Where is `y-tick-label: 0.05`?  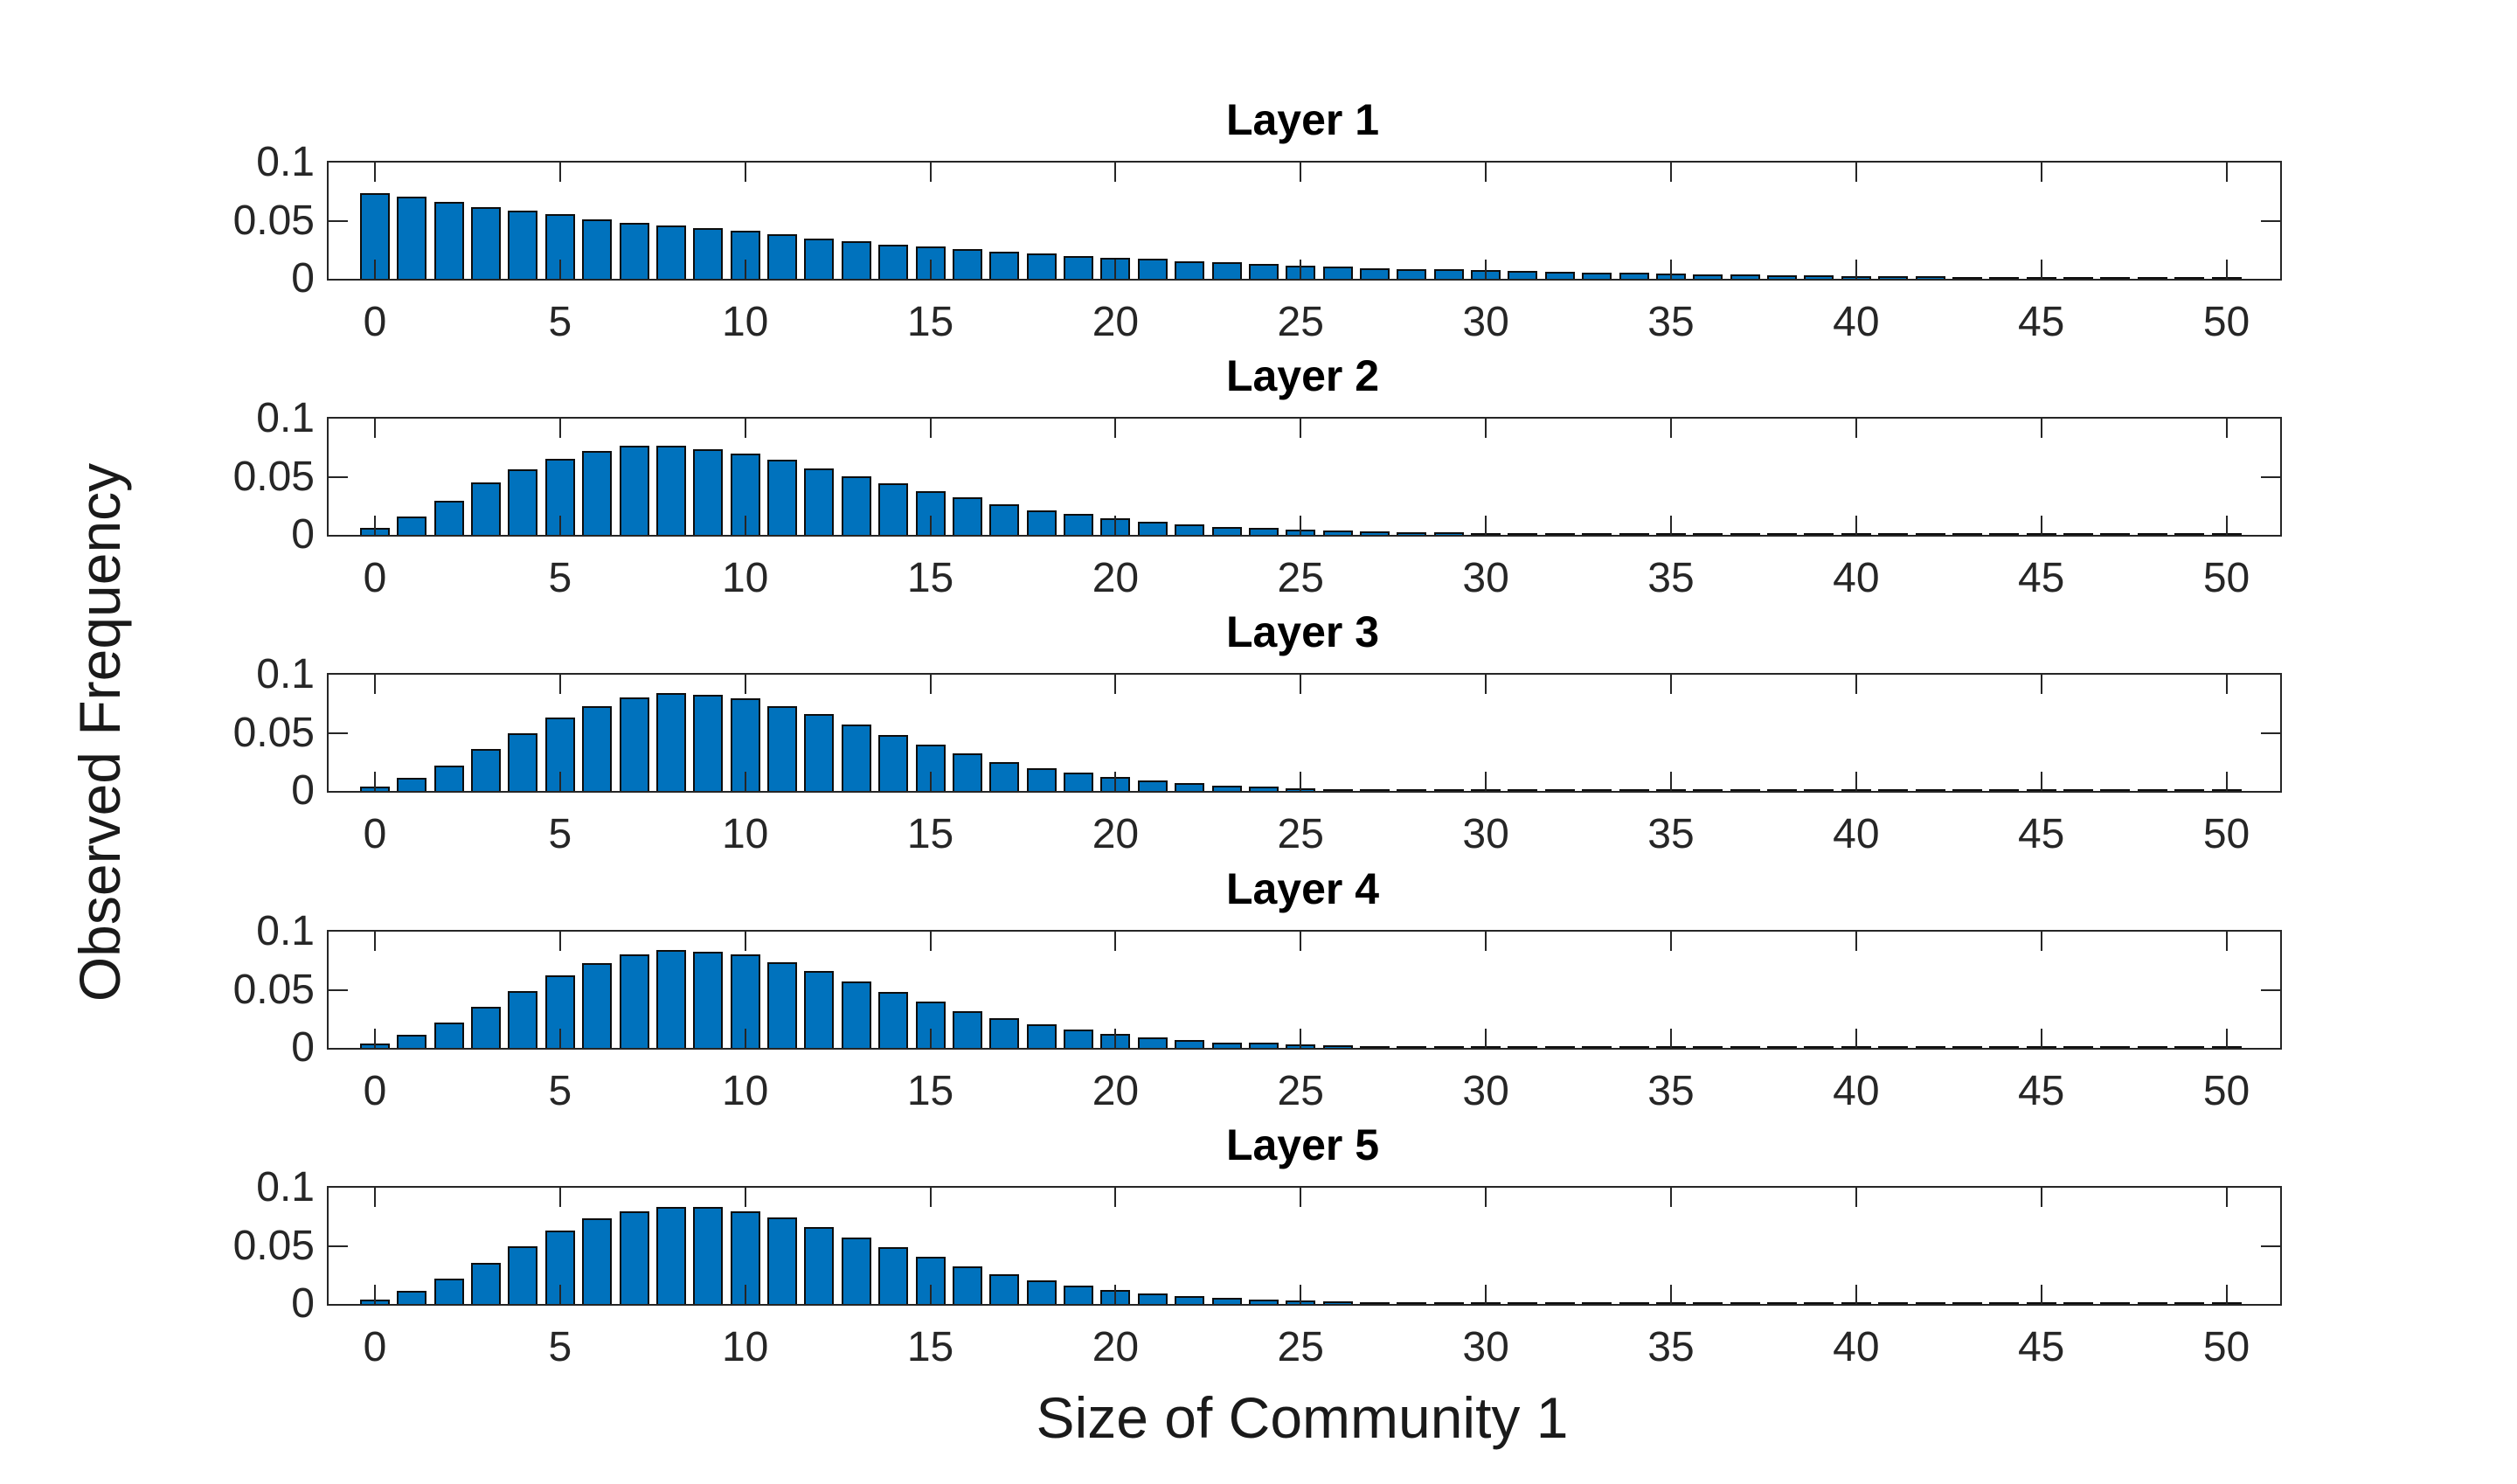
y-tick-label: 0.05 is located at coordinates (273, 220).